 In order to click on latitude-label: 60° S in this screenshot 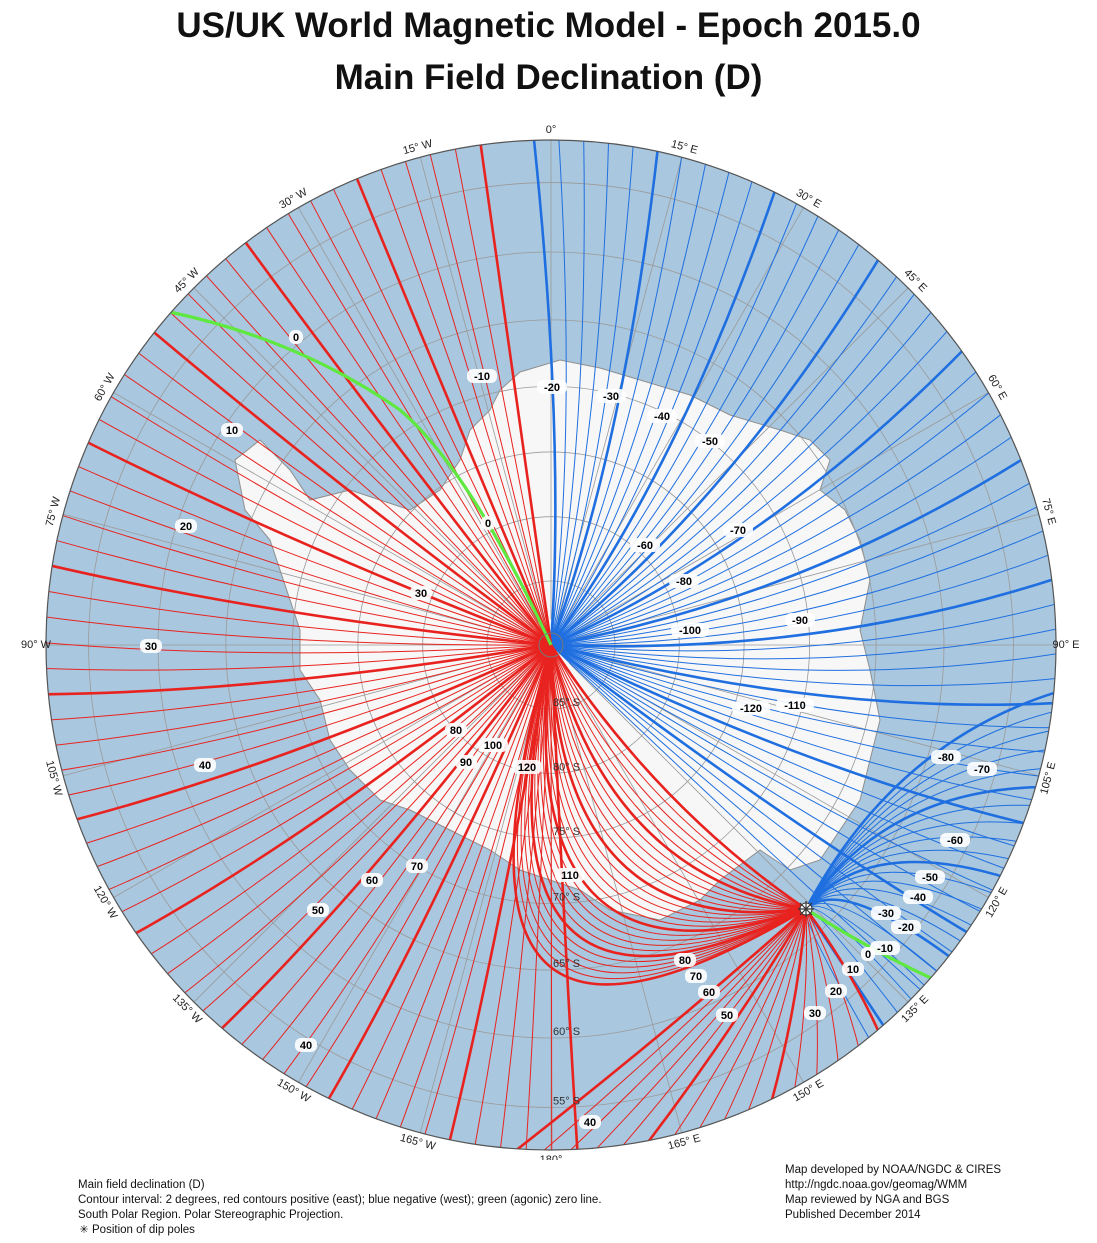, I will do `click(566, 1032)`.